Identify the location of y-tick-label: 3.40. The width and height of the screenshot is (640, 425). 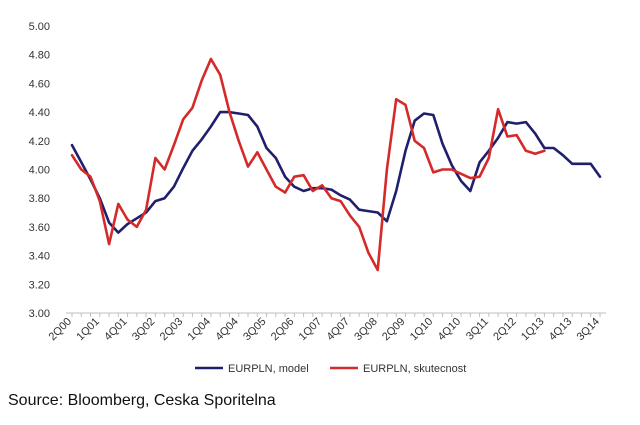
(39, 257).